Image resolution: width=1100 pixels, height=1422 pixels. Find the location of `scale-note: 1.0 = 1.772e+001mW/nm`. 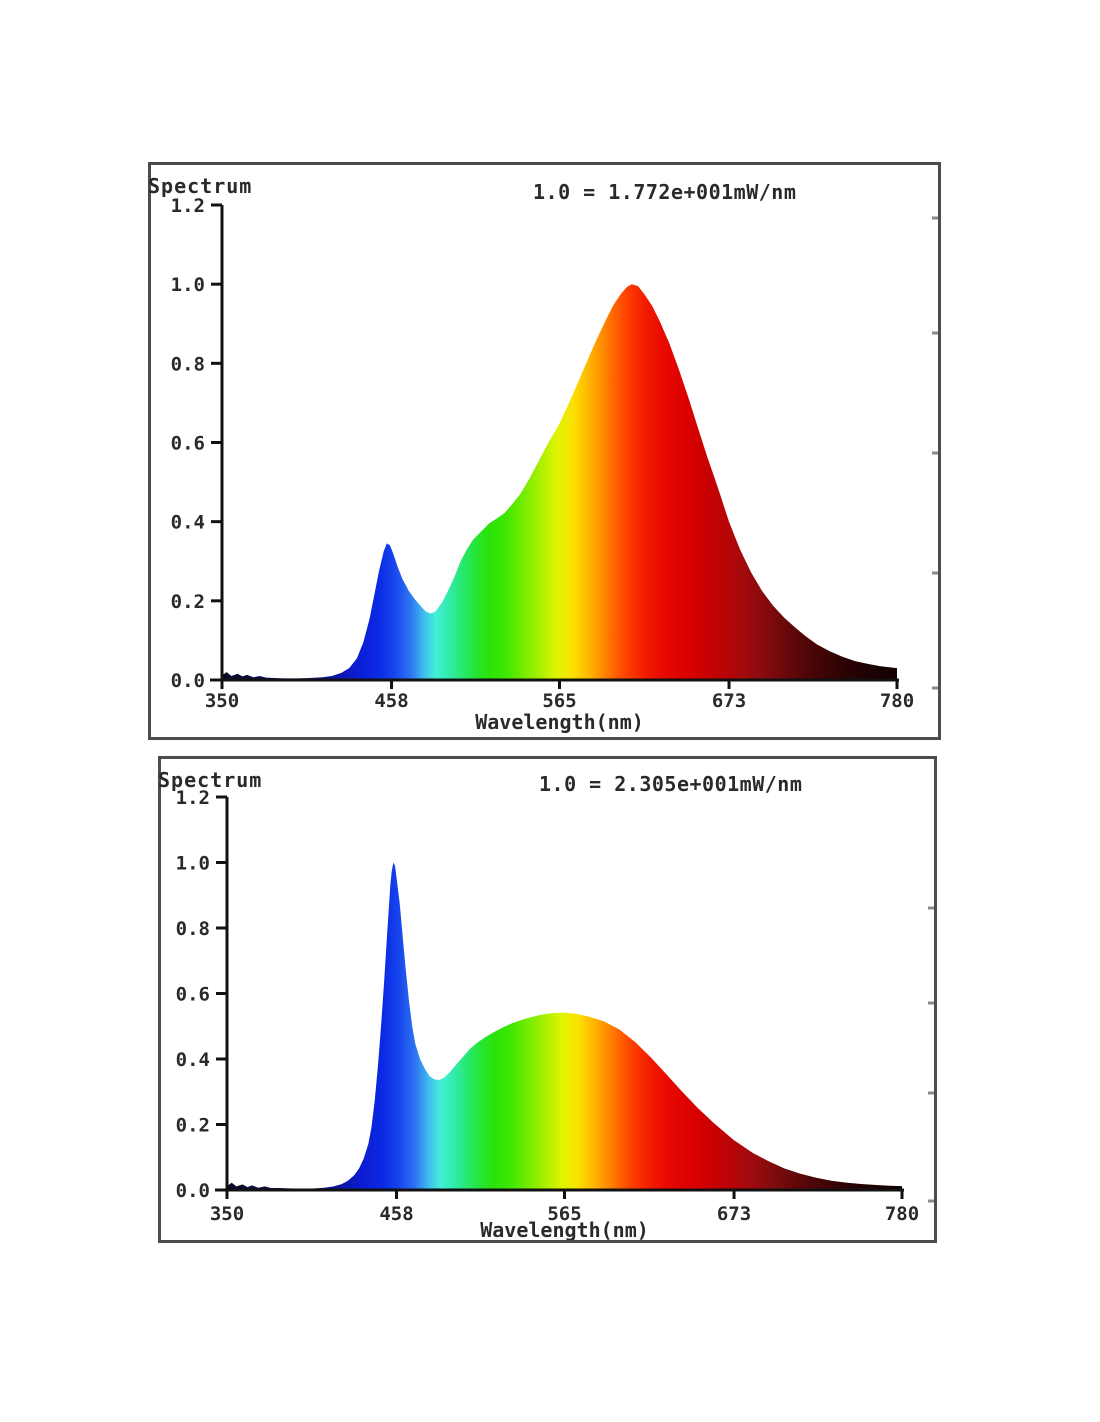

scale-note: 1.0 = 1.772e+001mW/nm is located at coordinates (665, 192).